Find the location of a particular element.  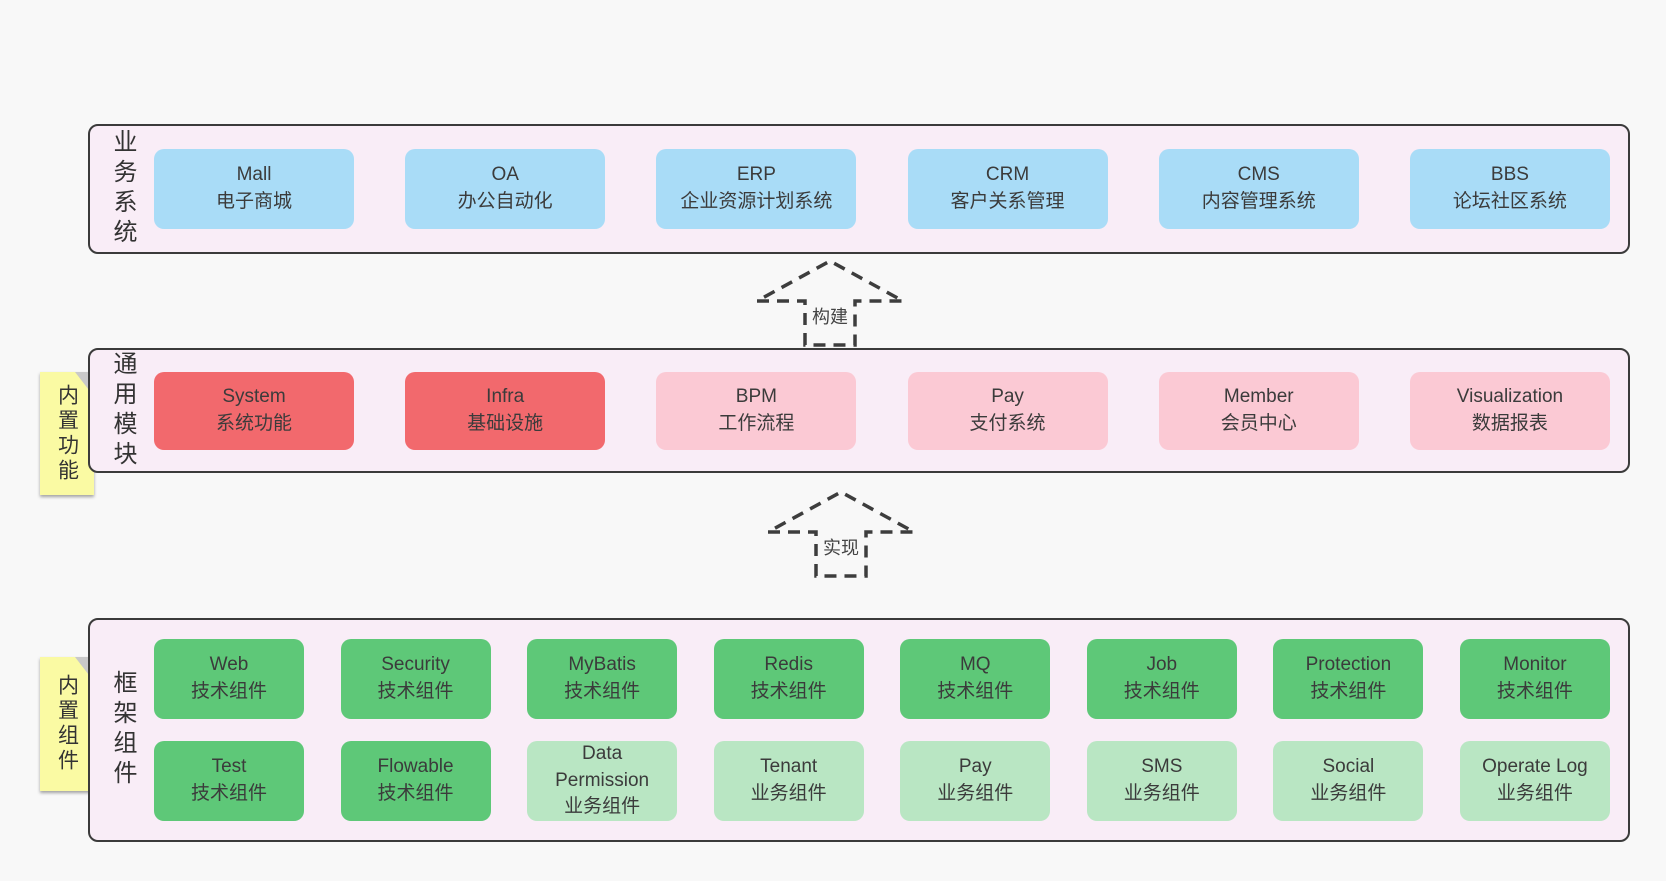

box-bbs: BBS 论坛社区系统 is located at coordinates (1509, 189).